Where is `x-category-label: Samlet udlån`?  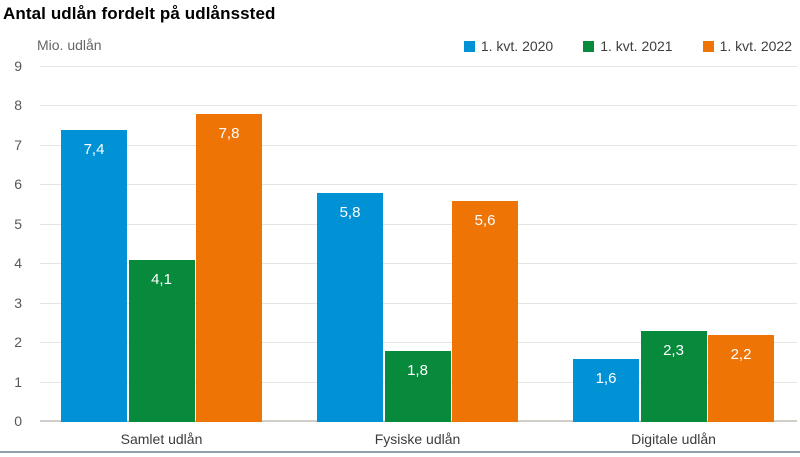 x-category-label: Samlet udlån is located at coordinates (161, 439).